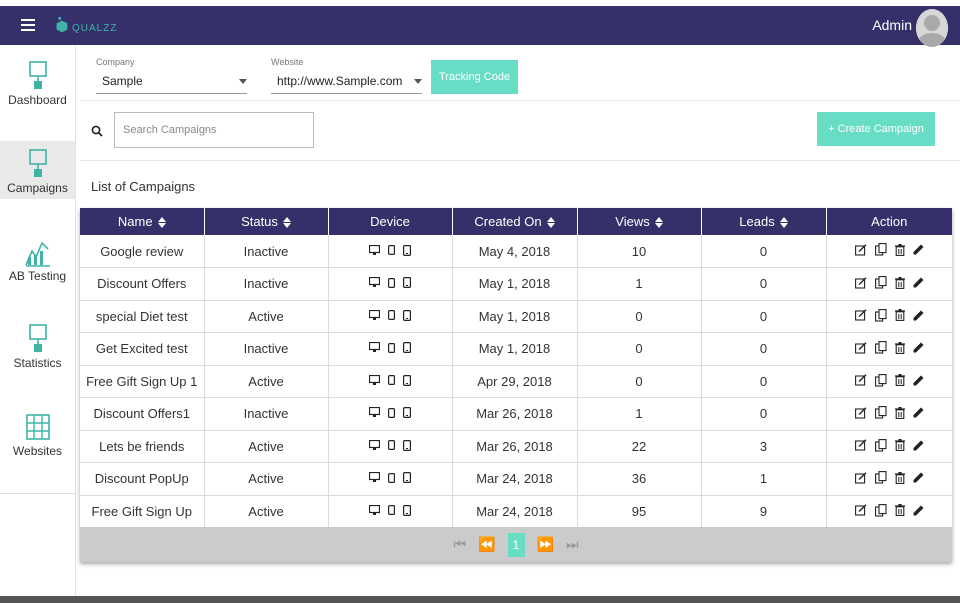  I want to click on cell-name: special Diet test, so click(142, 316).